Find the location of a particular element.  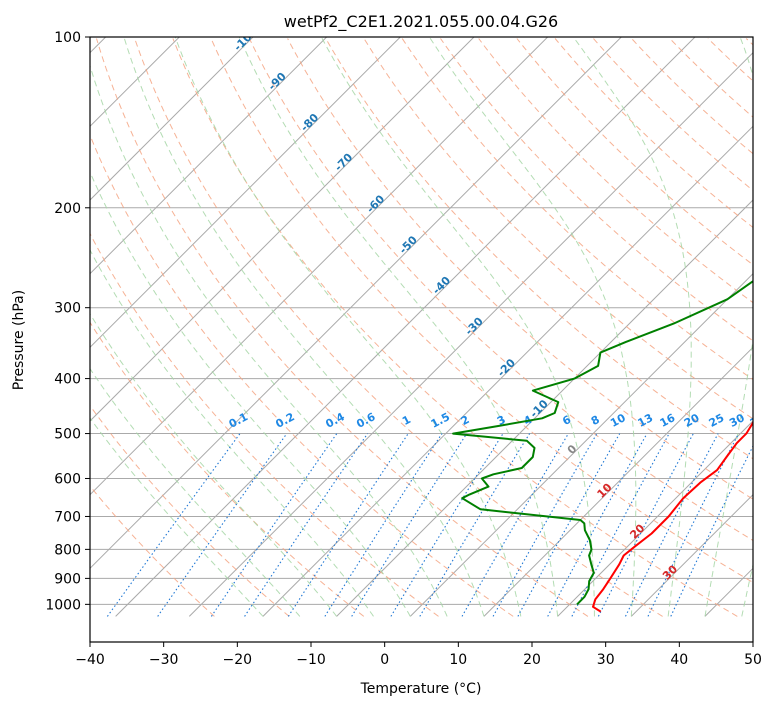

x-tick-label: 10 is located at coordinates (458, 660).